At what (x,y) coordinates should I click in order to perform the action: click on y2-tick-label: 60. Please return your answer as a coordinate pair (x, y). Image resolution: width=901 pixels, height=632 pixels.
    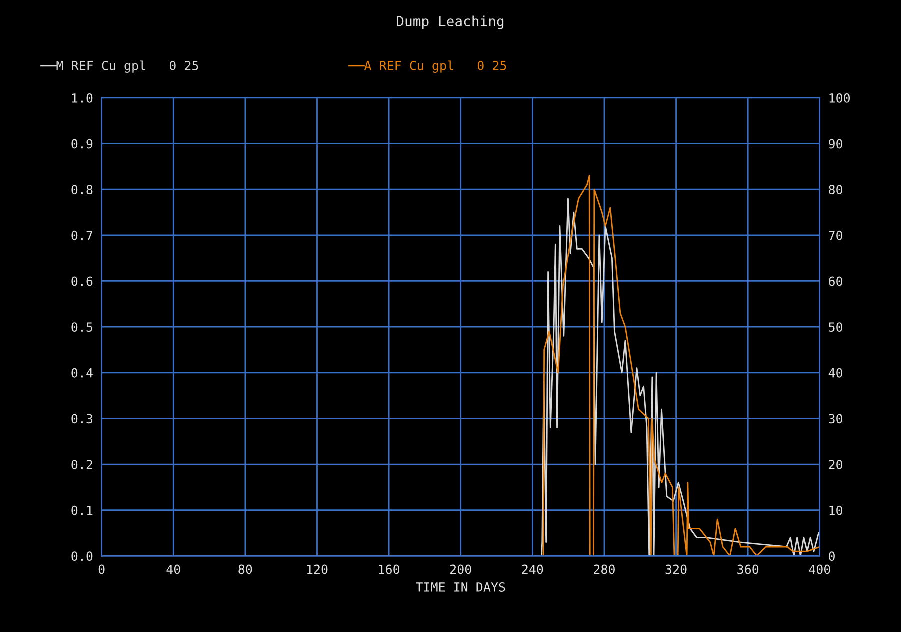
    Looking at the image, I should click on (835, 281).